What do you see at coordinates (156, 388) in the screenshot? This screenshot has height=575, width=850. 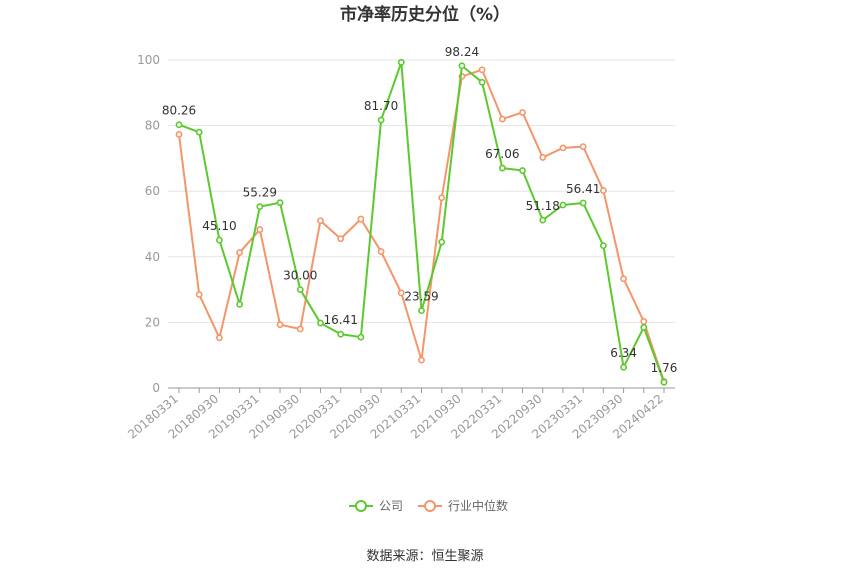 I see `y-tick-label: 0` at bounding box center [156, 388].